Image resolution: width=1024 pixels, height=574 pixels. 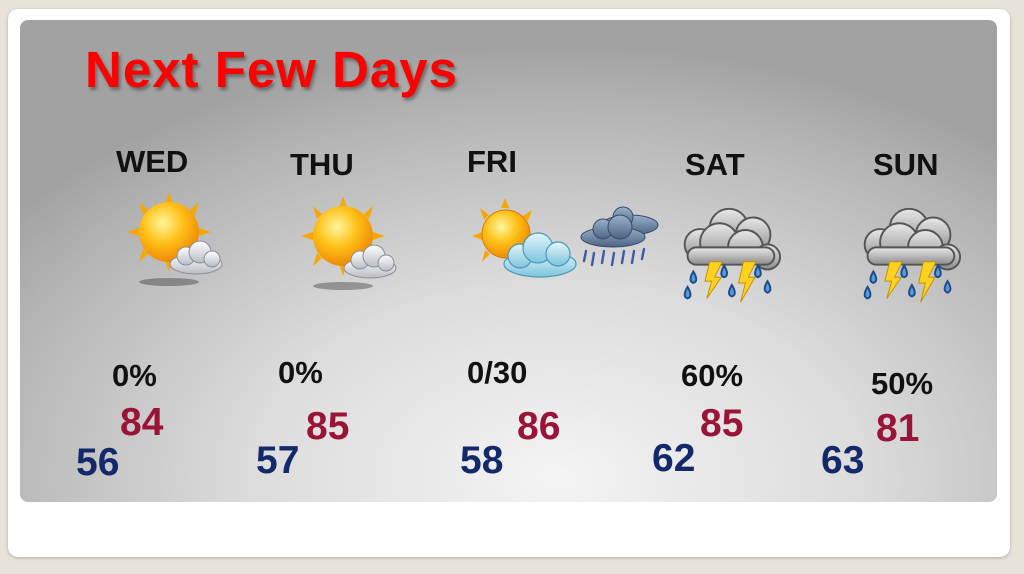 I want to click on precip-chance-sun: 50%, so click(x=902, y=383).